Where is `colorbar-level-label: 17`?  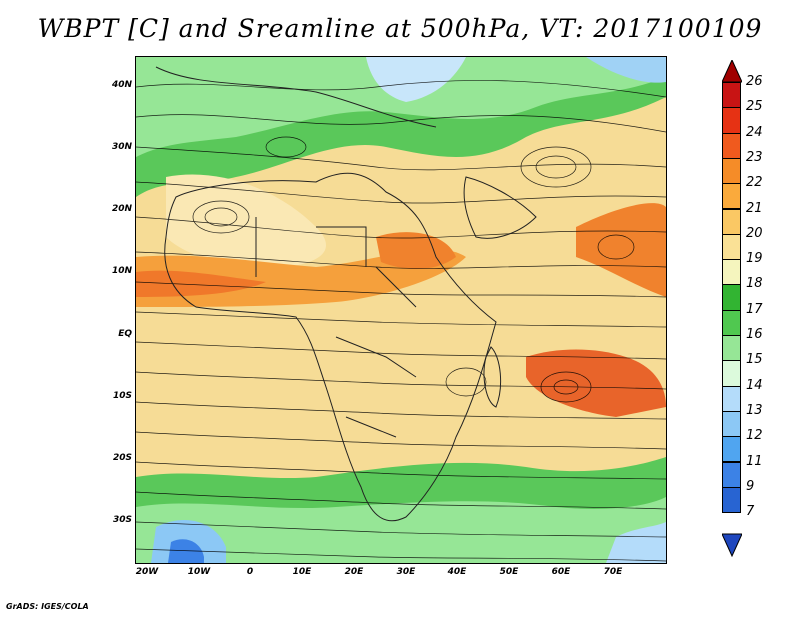 colorbar-level-label: 17 is located at coordinates (754, 309).